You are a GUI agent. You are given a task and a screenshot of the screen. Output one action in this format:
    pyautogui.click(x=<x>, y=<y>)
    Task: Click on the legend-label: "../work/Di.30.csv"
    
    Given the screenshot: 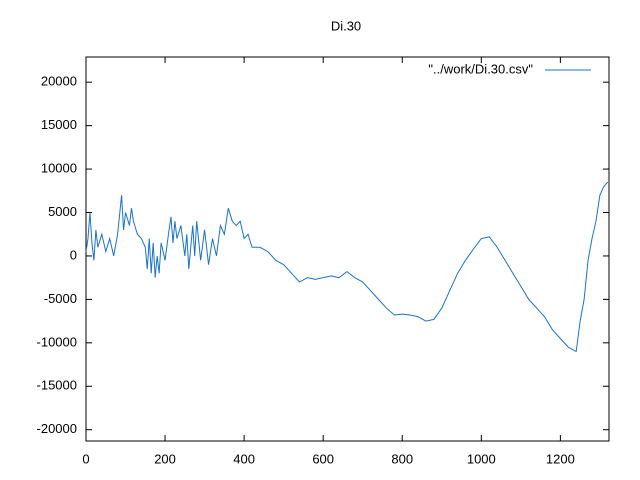 What is the action you would take?
    pyautogui.click(x=480, y=68)
    